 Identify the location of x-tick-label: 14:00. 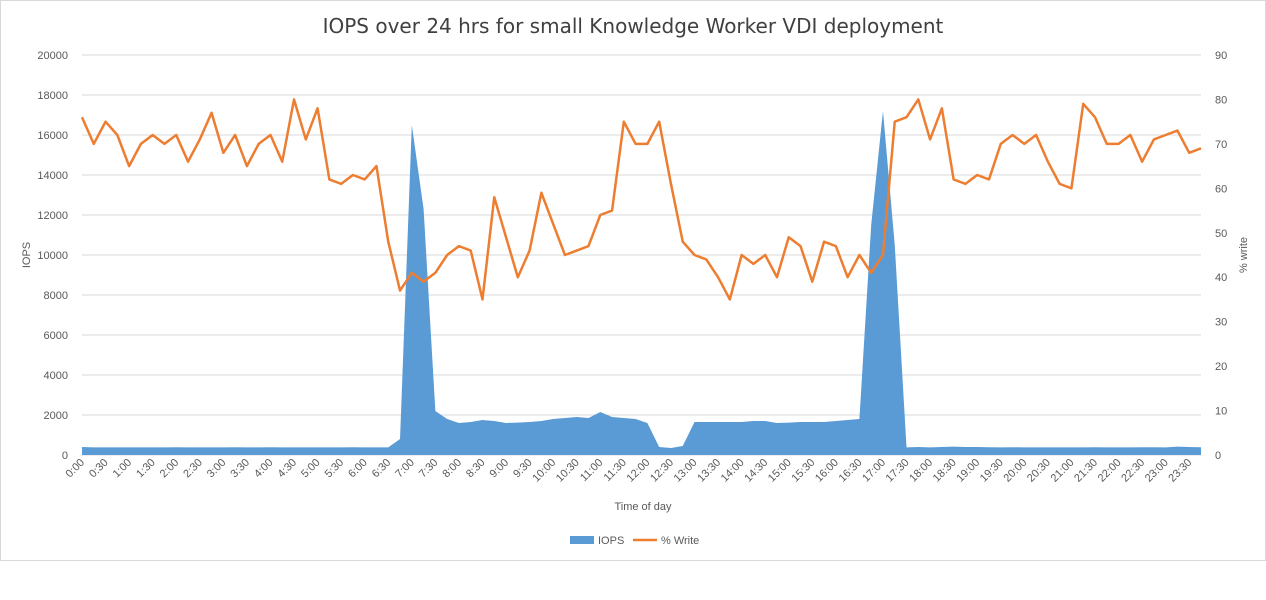
(733, 471).